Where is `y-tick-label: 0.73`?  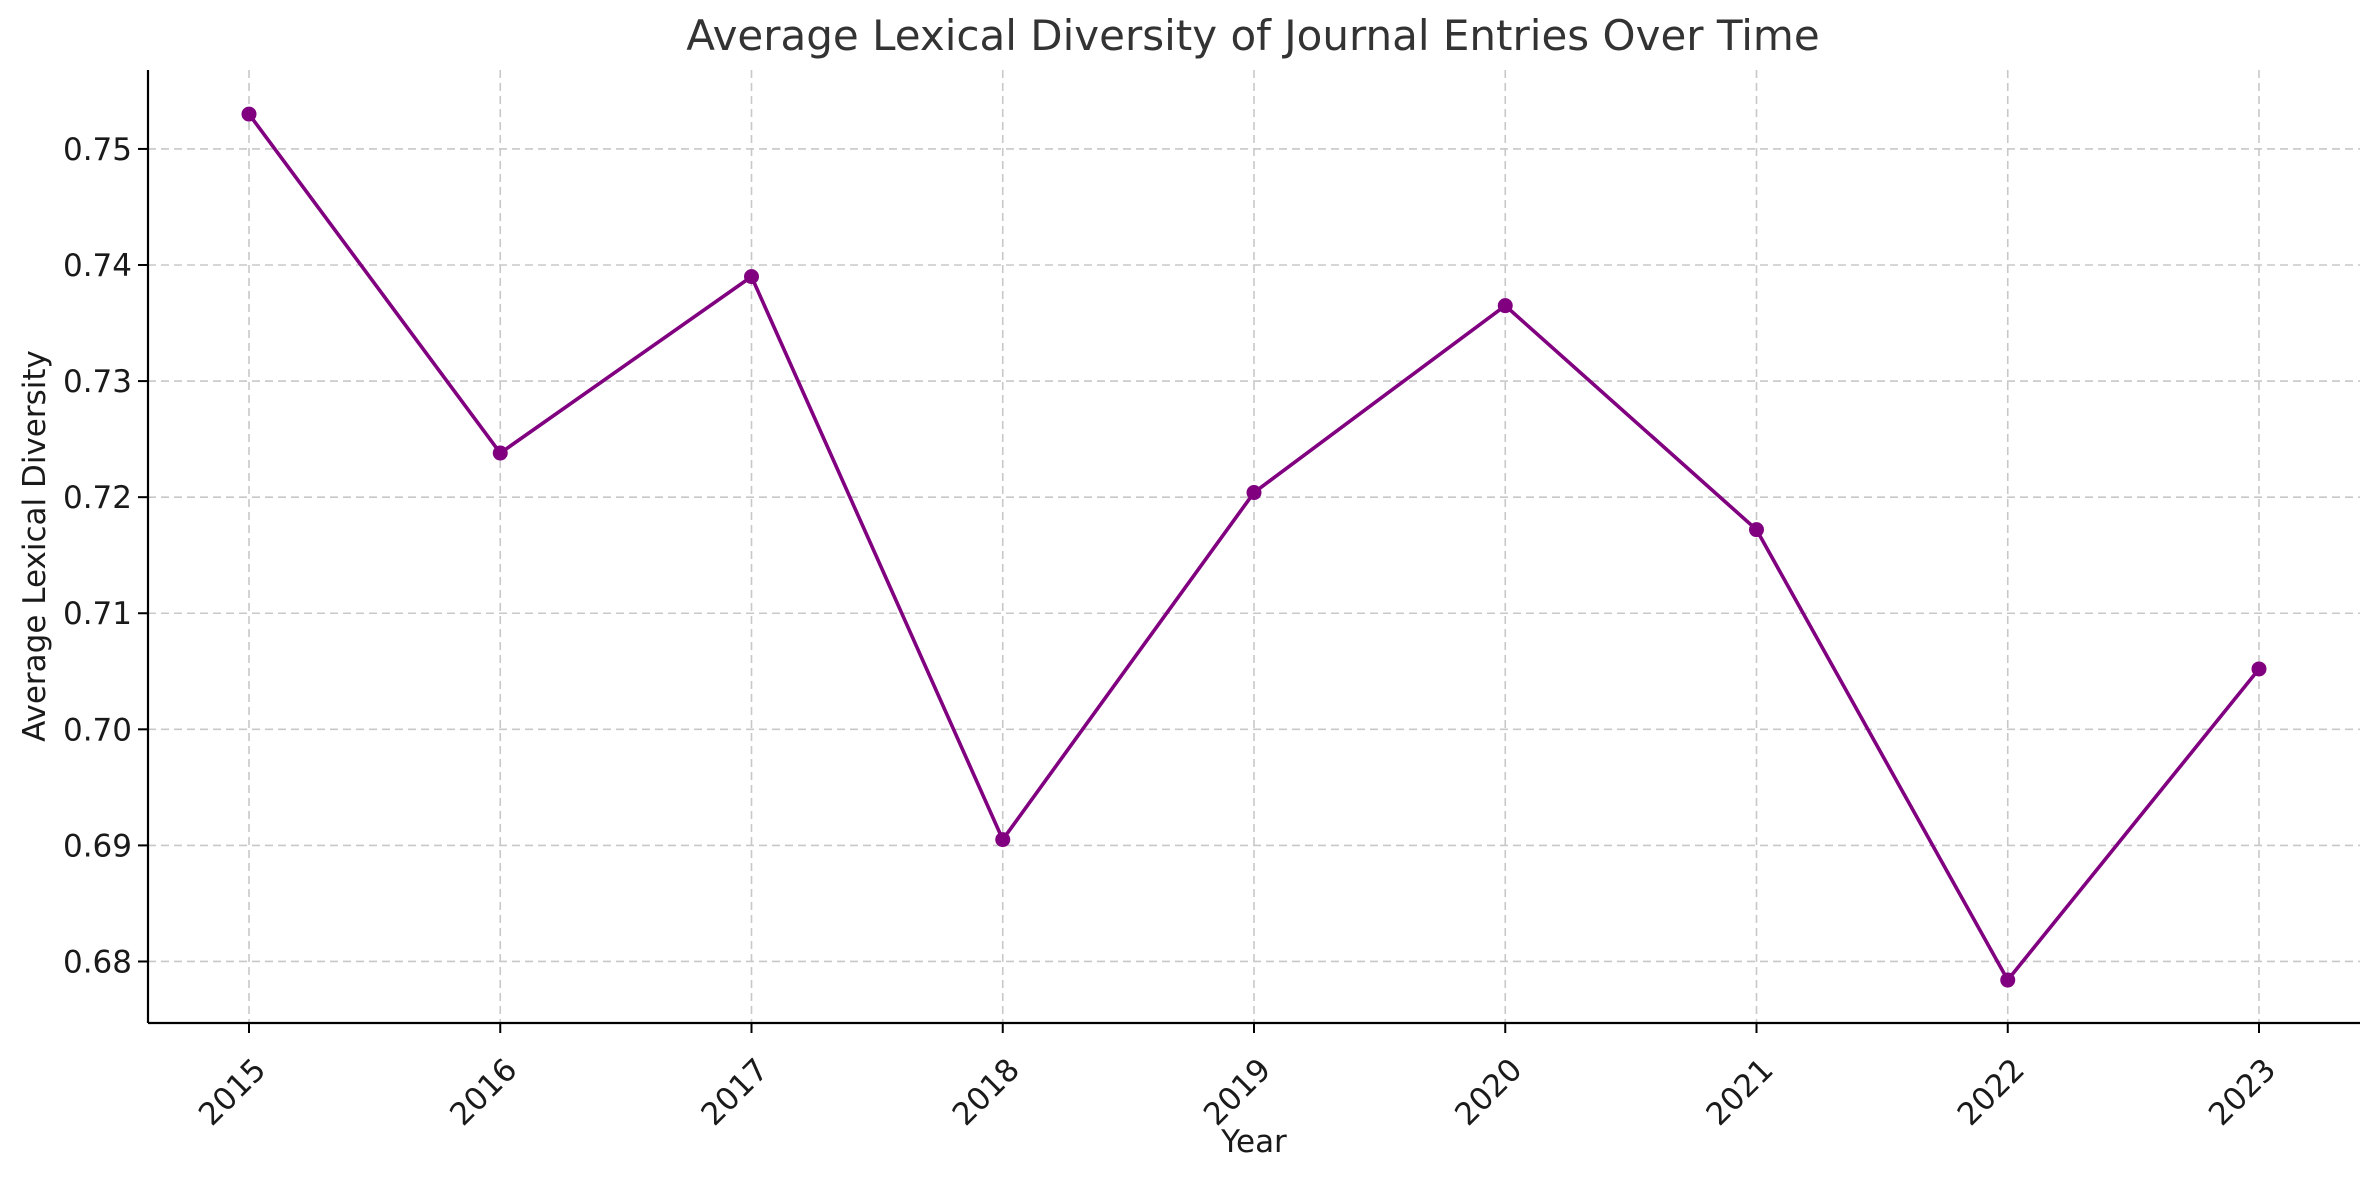 y-tick-label: 0.73 is located at coordinates (97, 382).